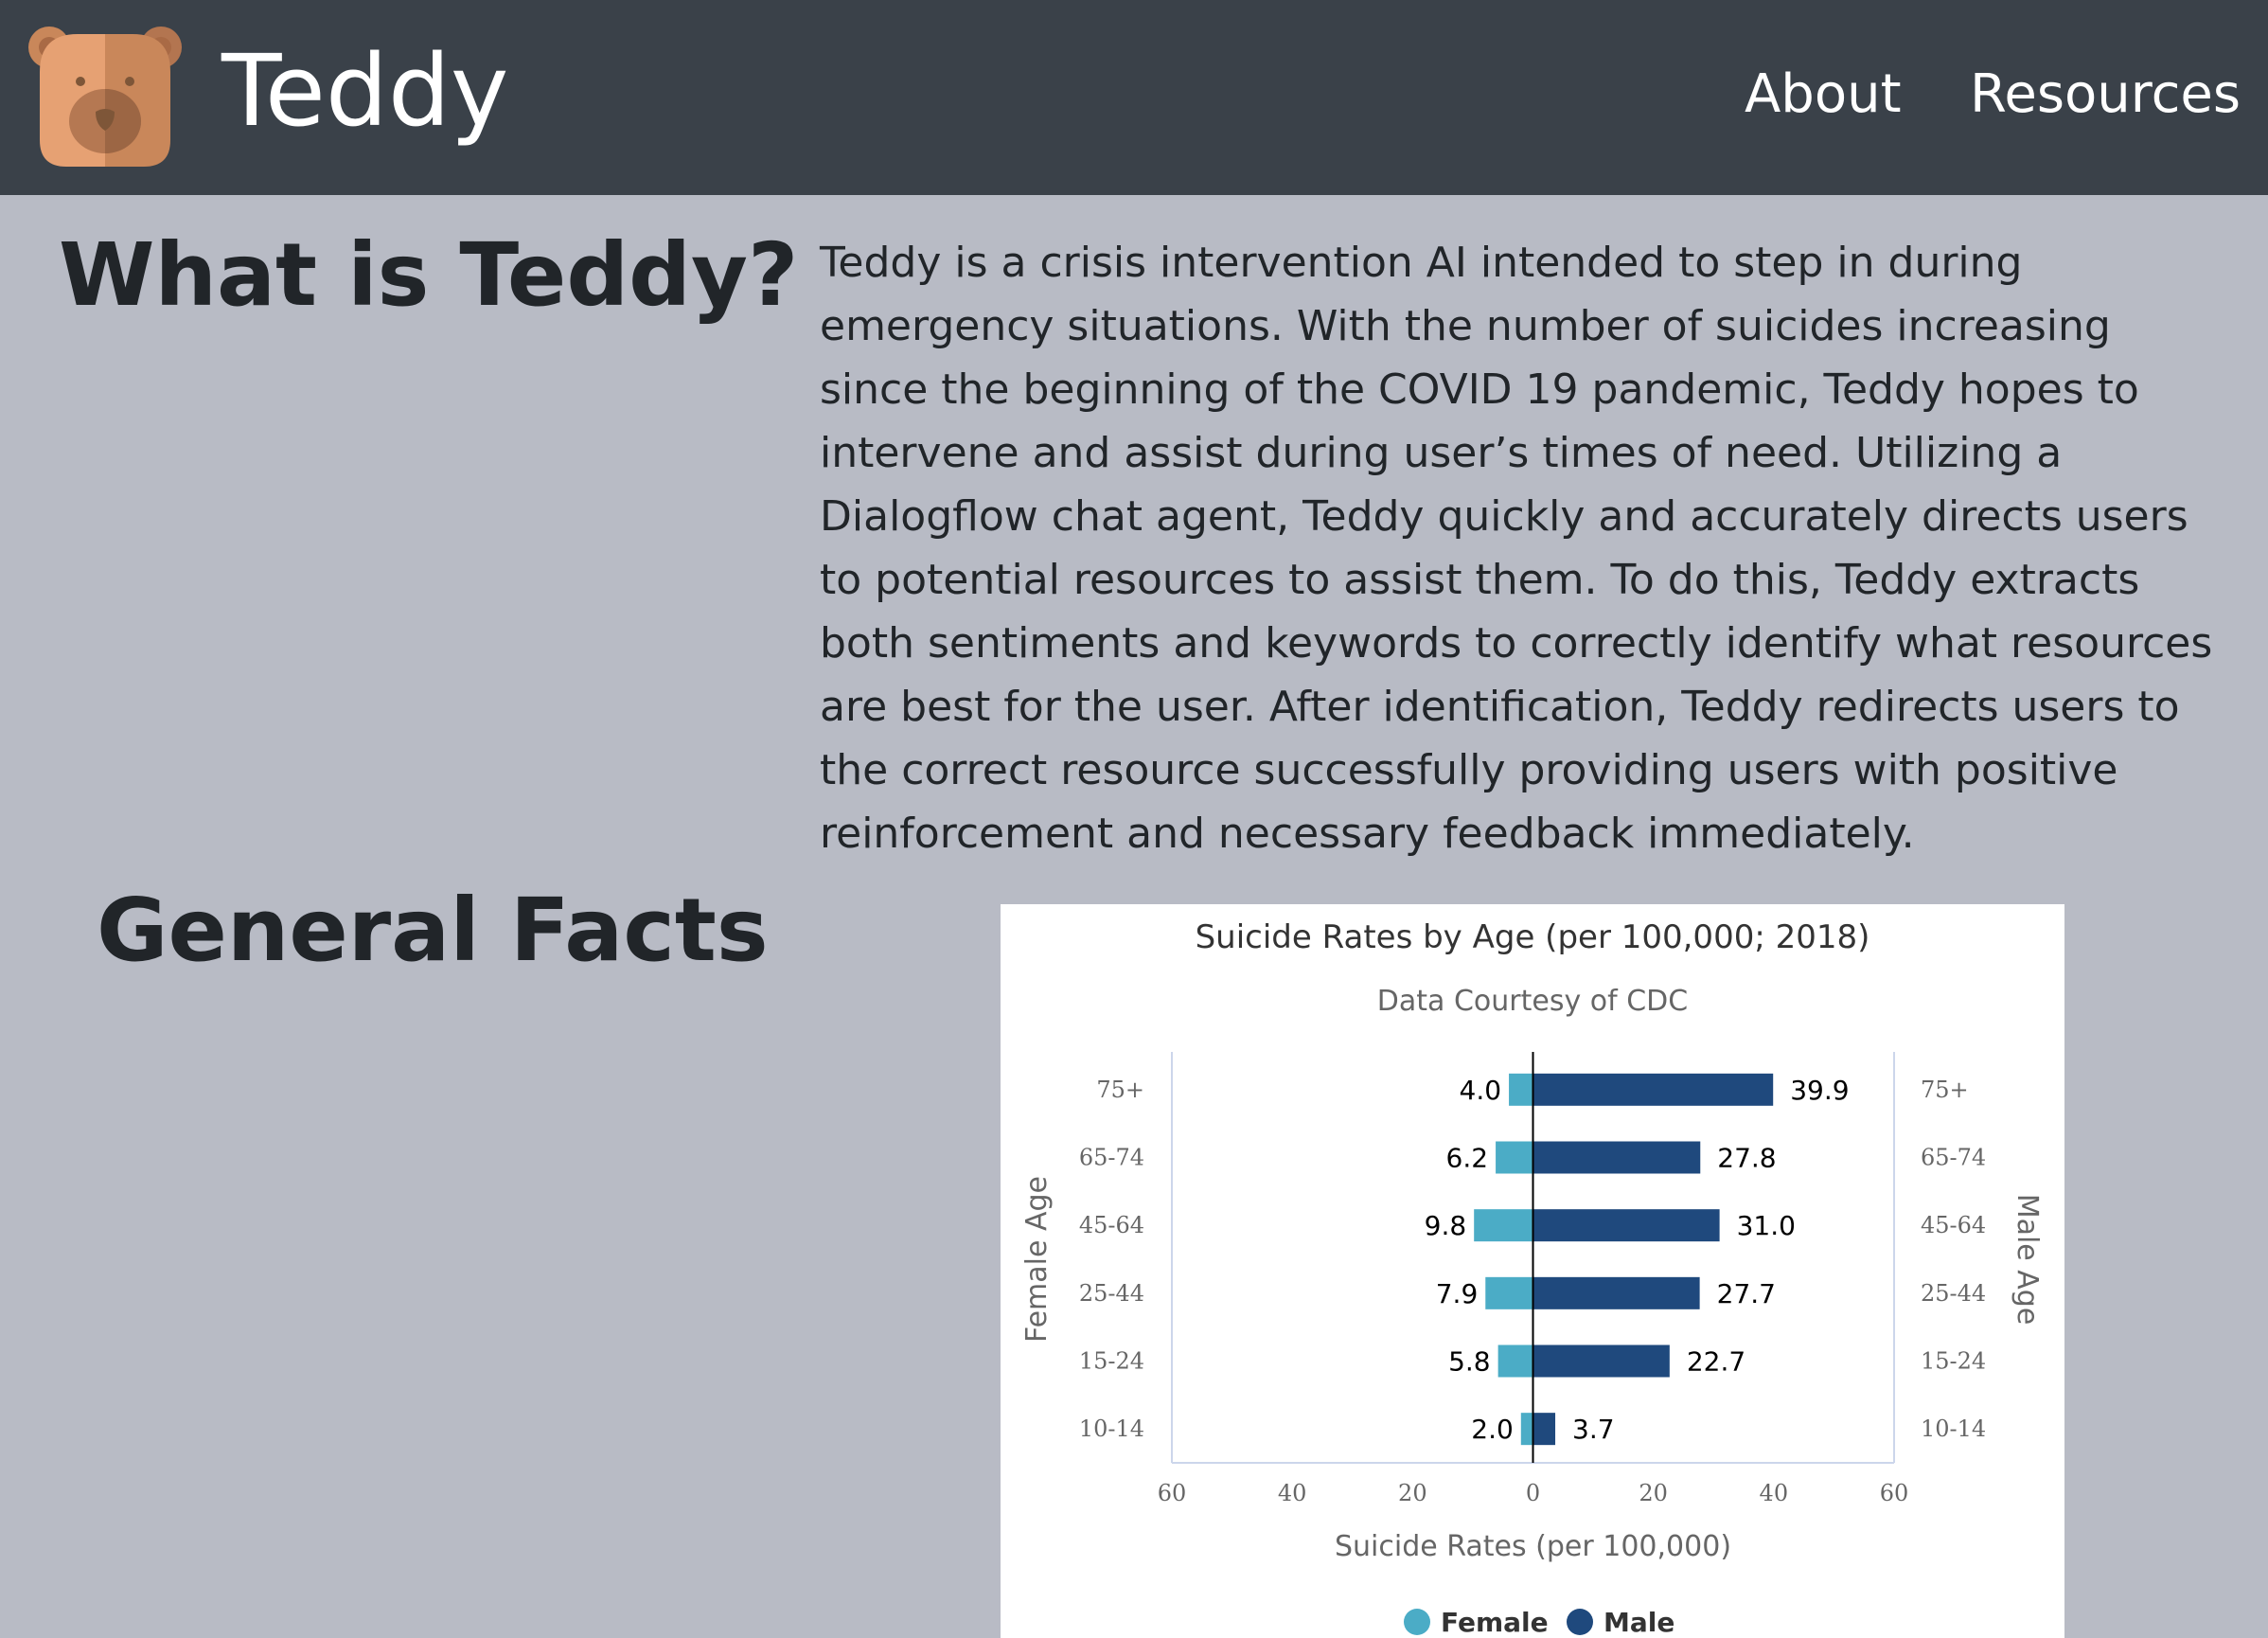 The height and width of the screenshot is (1638, 2268). Describe the element at coordinates (1766, 1225) in the screenshot. I see `male-data-label: 31.0` at that location.